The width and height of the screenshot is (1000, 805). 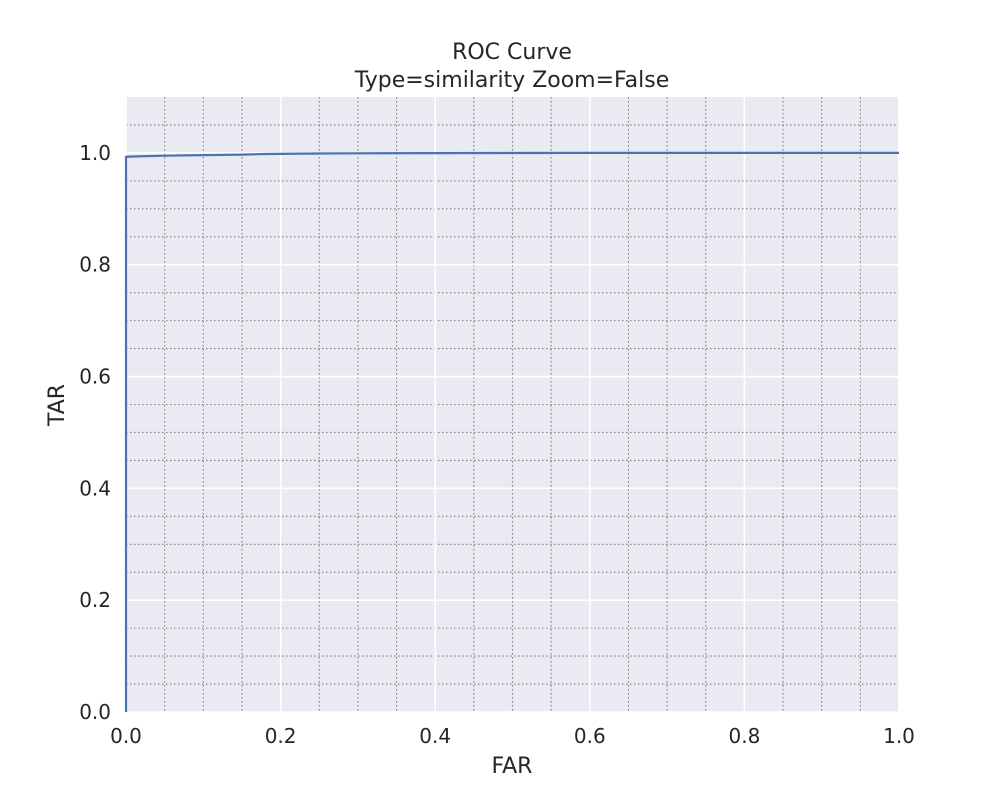 I want to click on y-axis-ticks: 0.0 0.2 0.4 0.6 0.8 1.0, so click(x=95, y=432).